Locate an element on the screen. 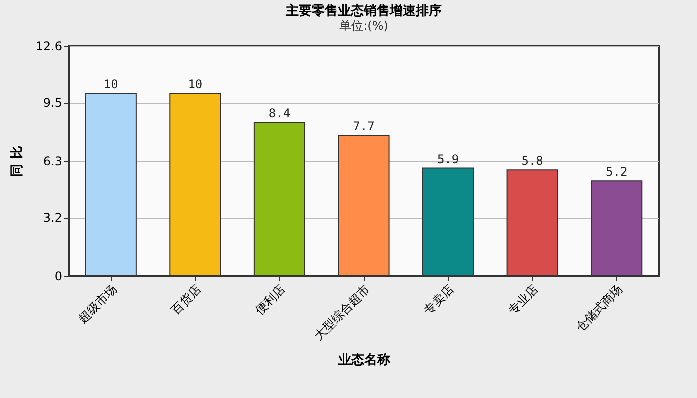 The width and height of the screenshot is (697, 398). y-tick-label: 6.3 is located at coordinates (52, 161).